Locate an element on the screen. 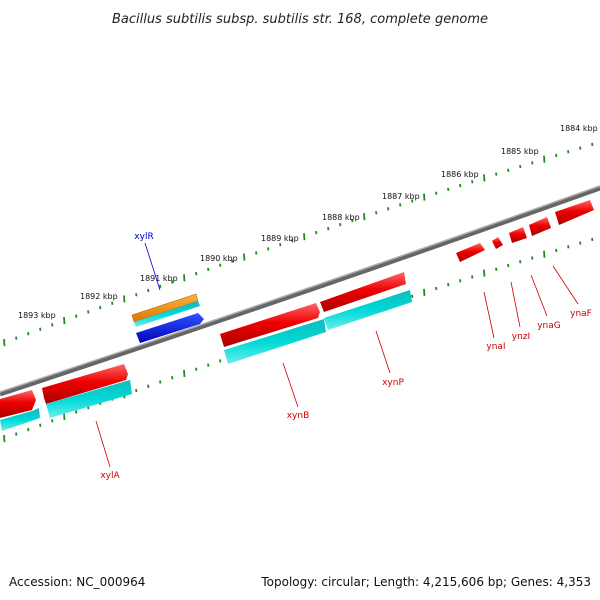 Image resolution: width=600 pixels, height=600 pixels. scale-label-1889: 1889 kbp is located at coordinates (280, 238).